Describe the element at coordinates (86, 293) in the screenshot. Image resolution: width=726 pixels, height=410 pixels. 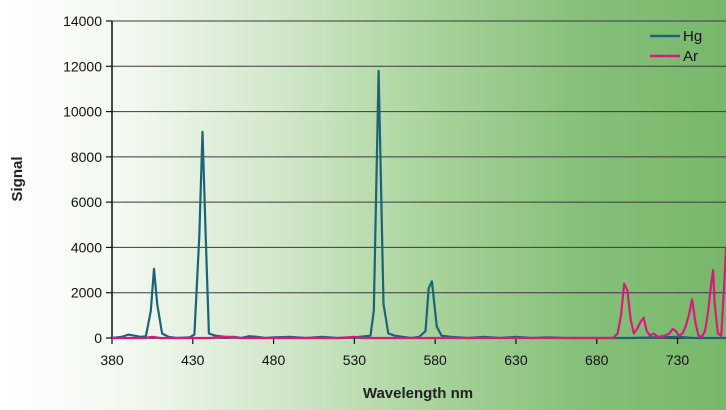
I see `y-tick-label: 2000` at that location.